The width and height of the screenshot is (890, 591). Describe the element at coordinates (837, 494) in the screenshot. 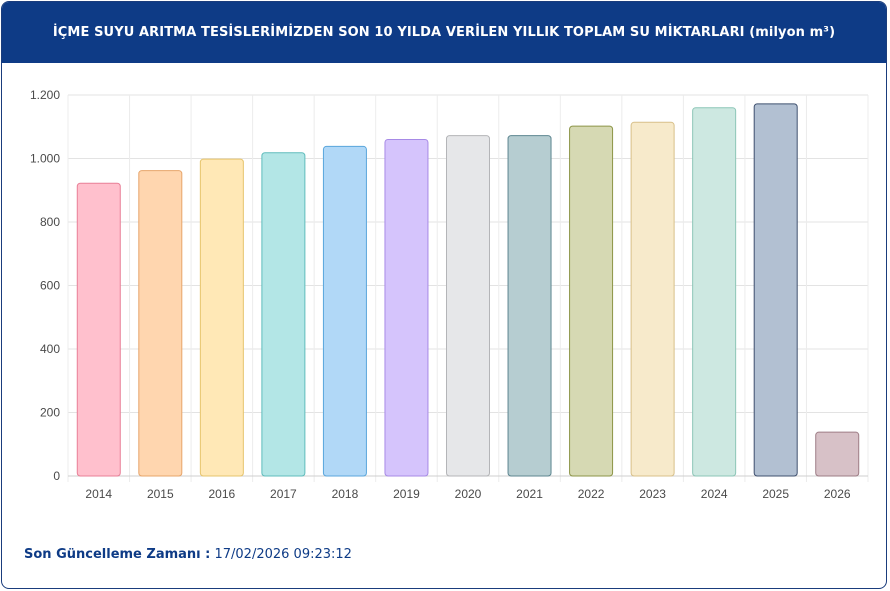

I see `x-tick-label: 2026` at that location.